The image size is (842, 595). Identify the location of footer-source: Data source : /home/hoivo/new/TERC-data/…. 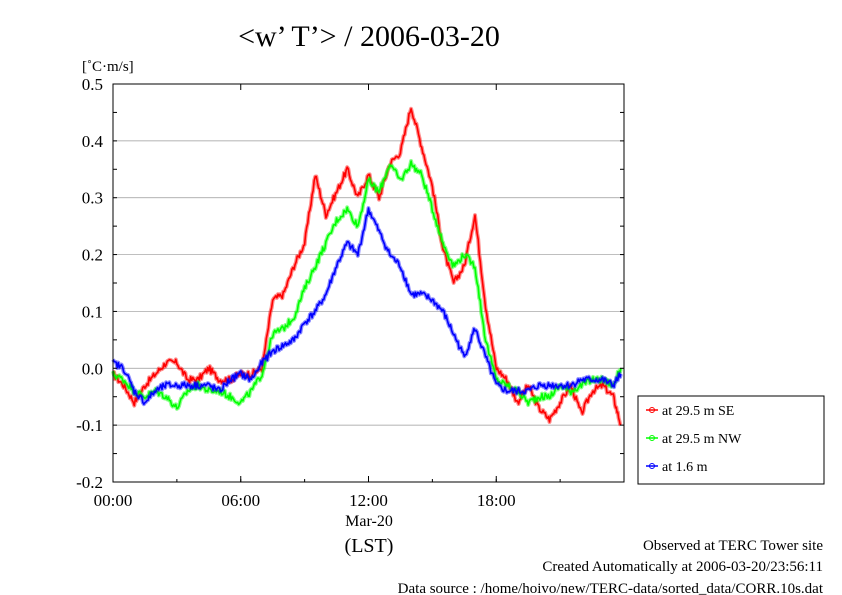
(611, 588).